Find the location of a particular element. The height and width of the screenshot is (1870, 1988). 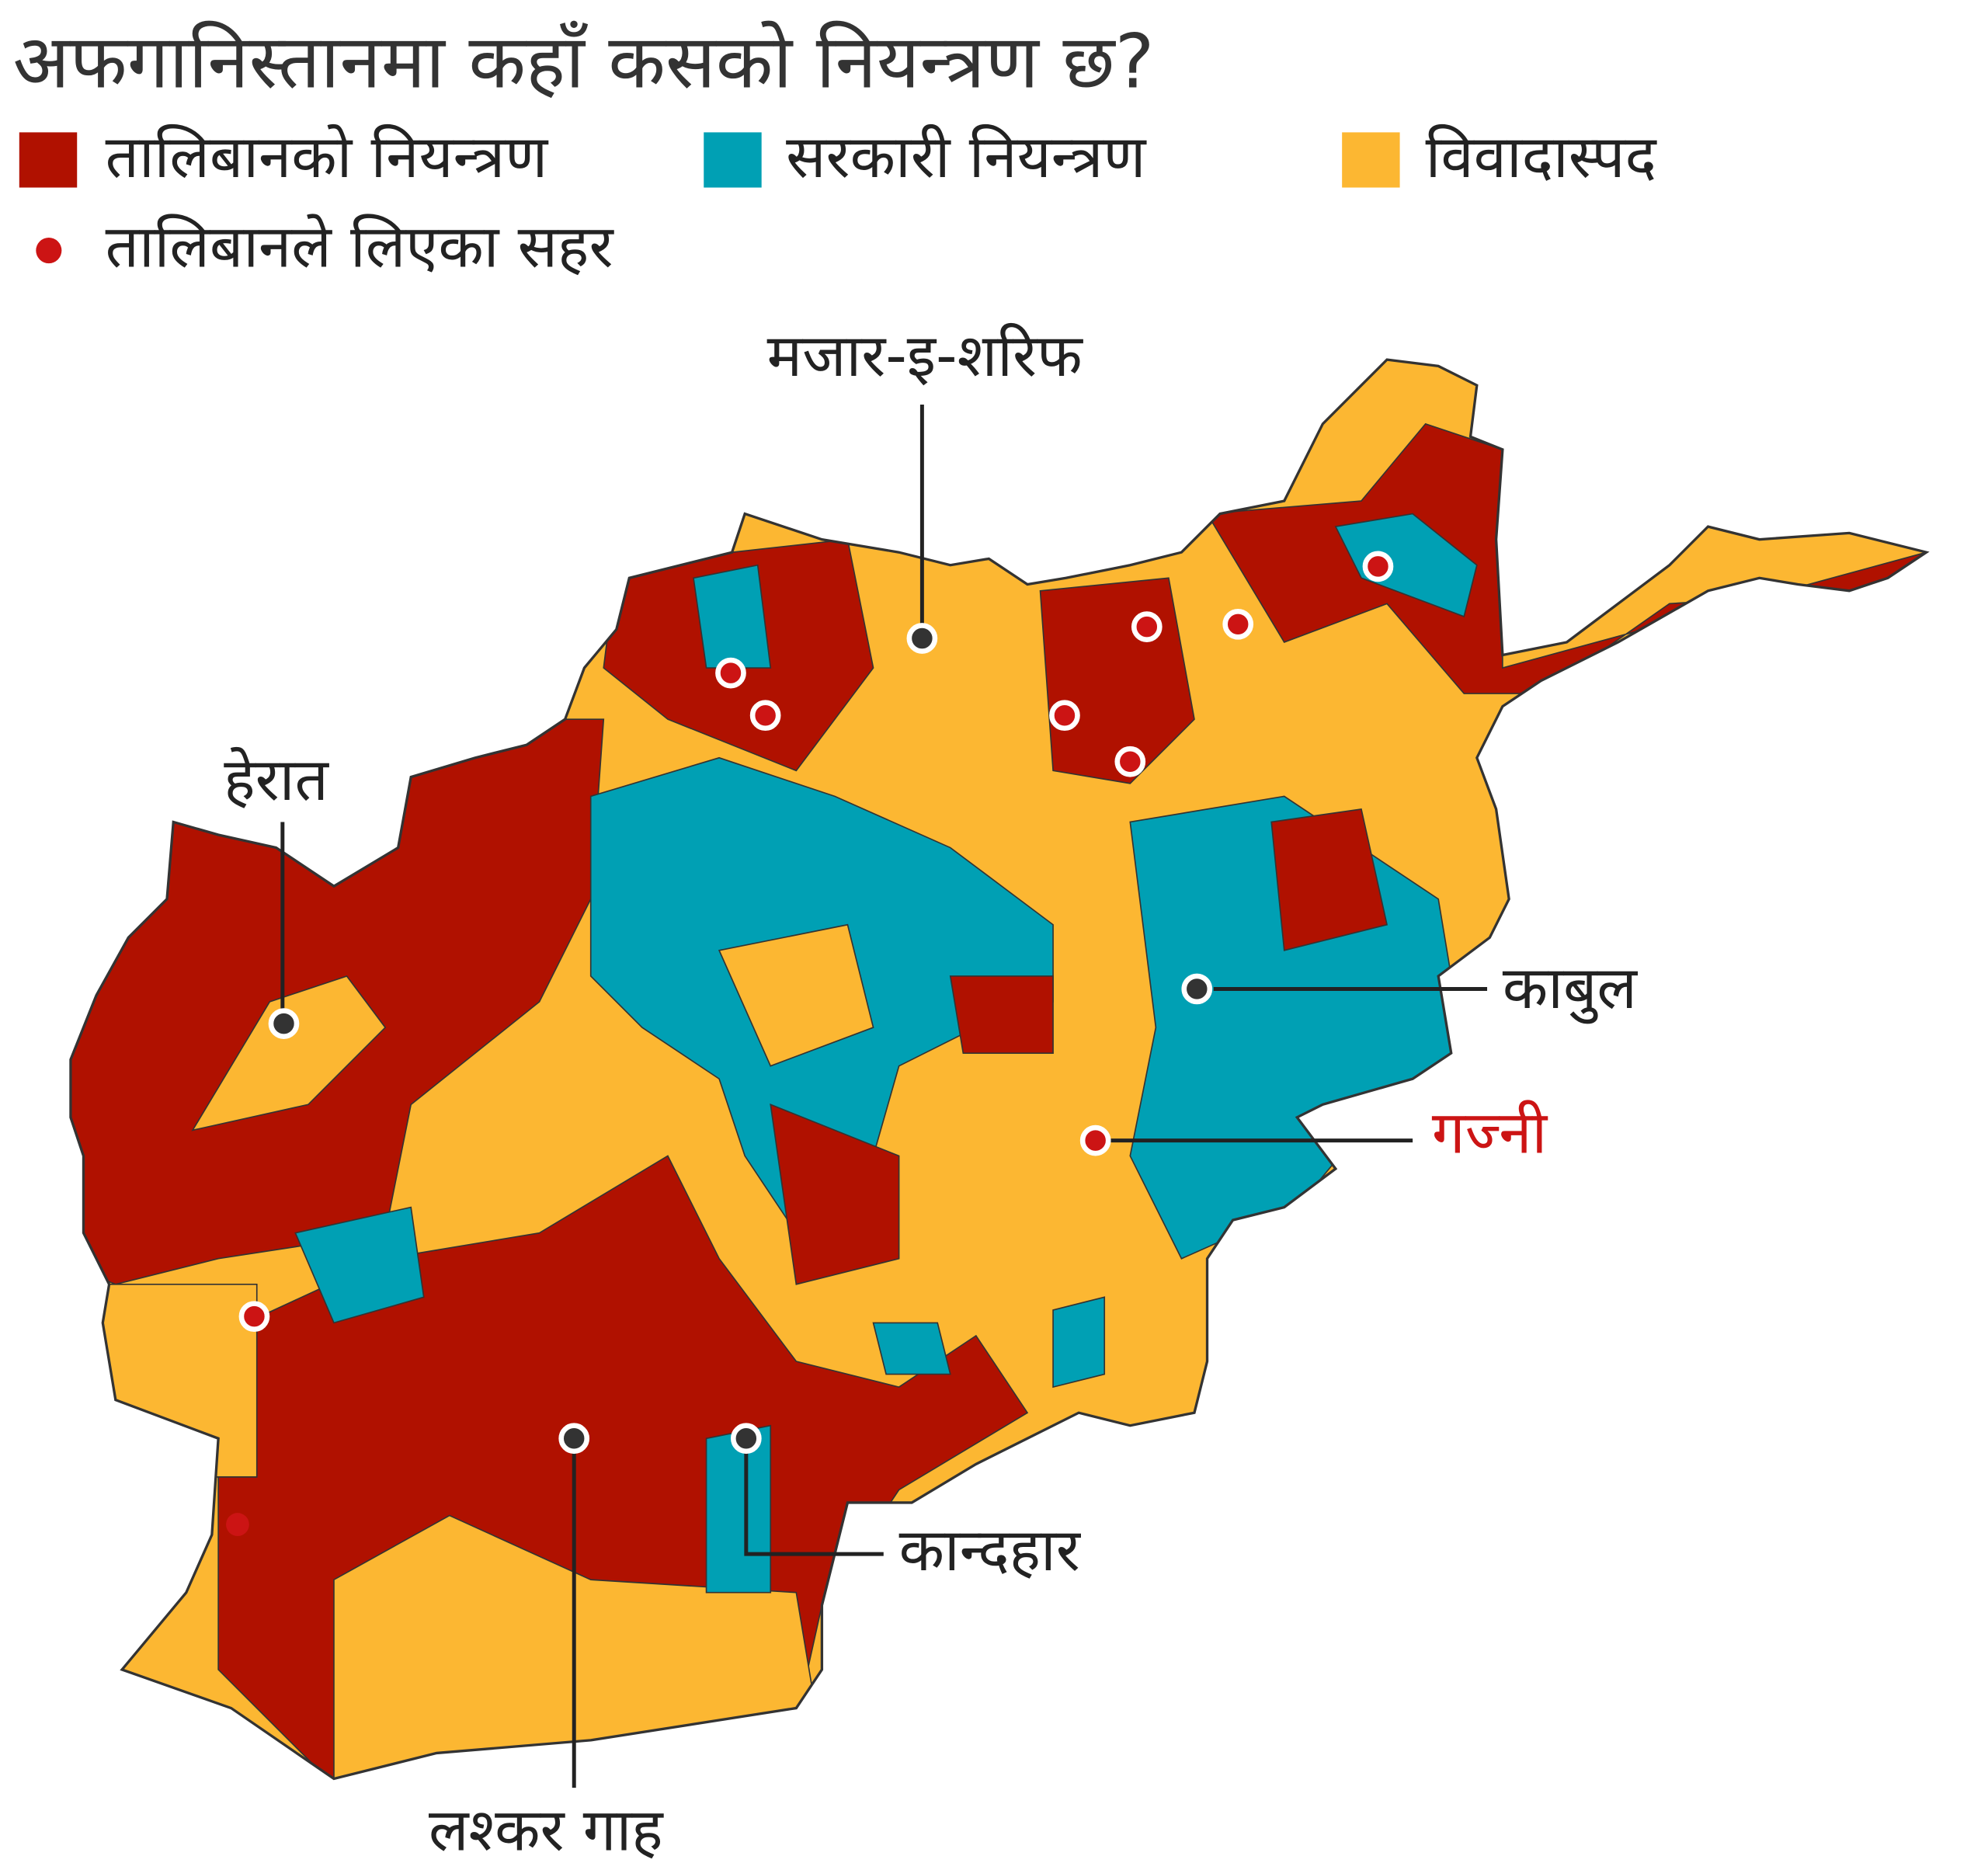

city-label: लश्कर गाह is located at coordinates (547, 1830).